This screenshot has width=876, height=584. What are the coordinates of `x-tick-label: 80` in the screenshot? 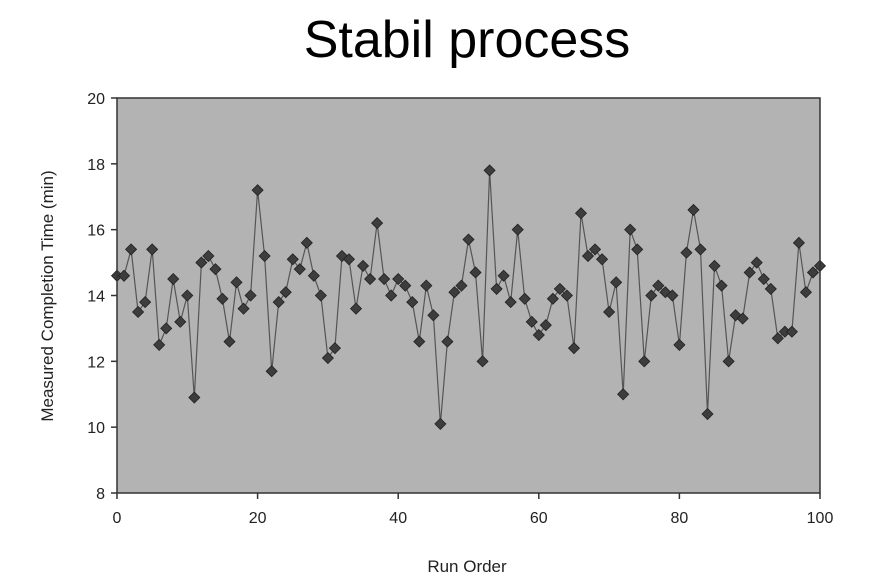 It's located at (680, 518).